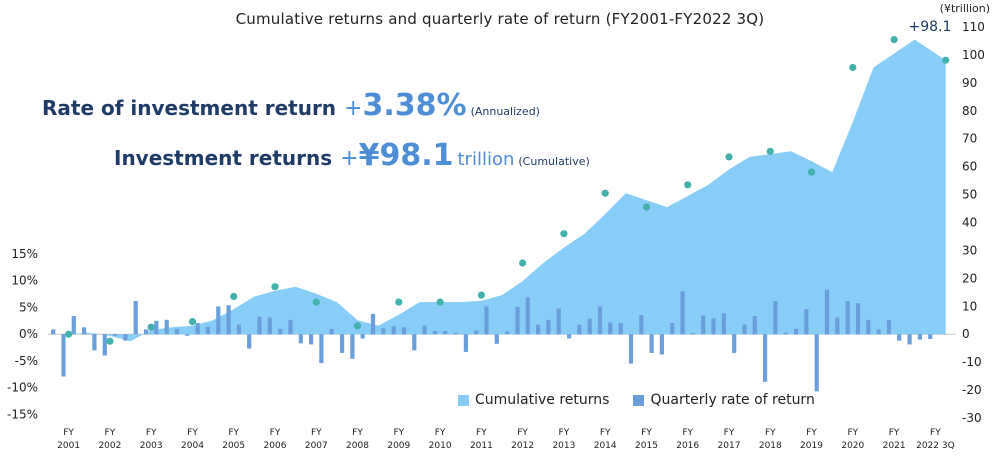 This screenshot has width=1000, height=460. I want to click on returns-label: Investment returns, so click(223, 158).